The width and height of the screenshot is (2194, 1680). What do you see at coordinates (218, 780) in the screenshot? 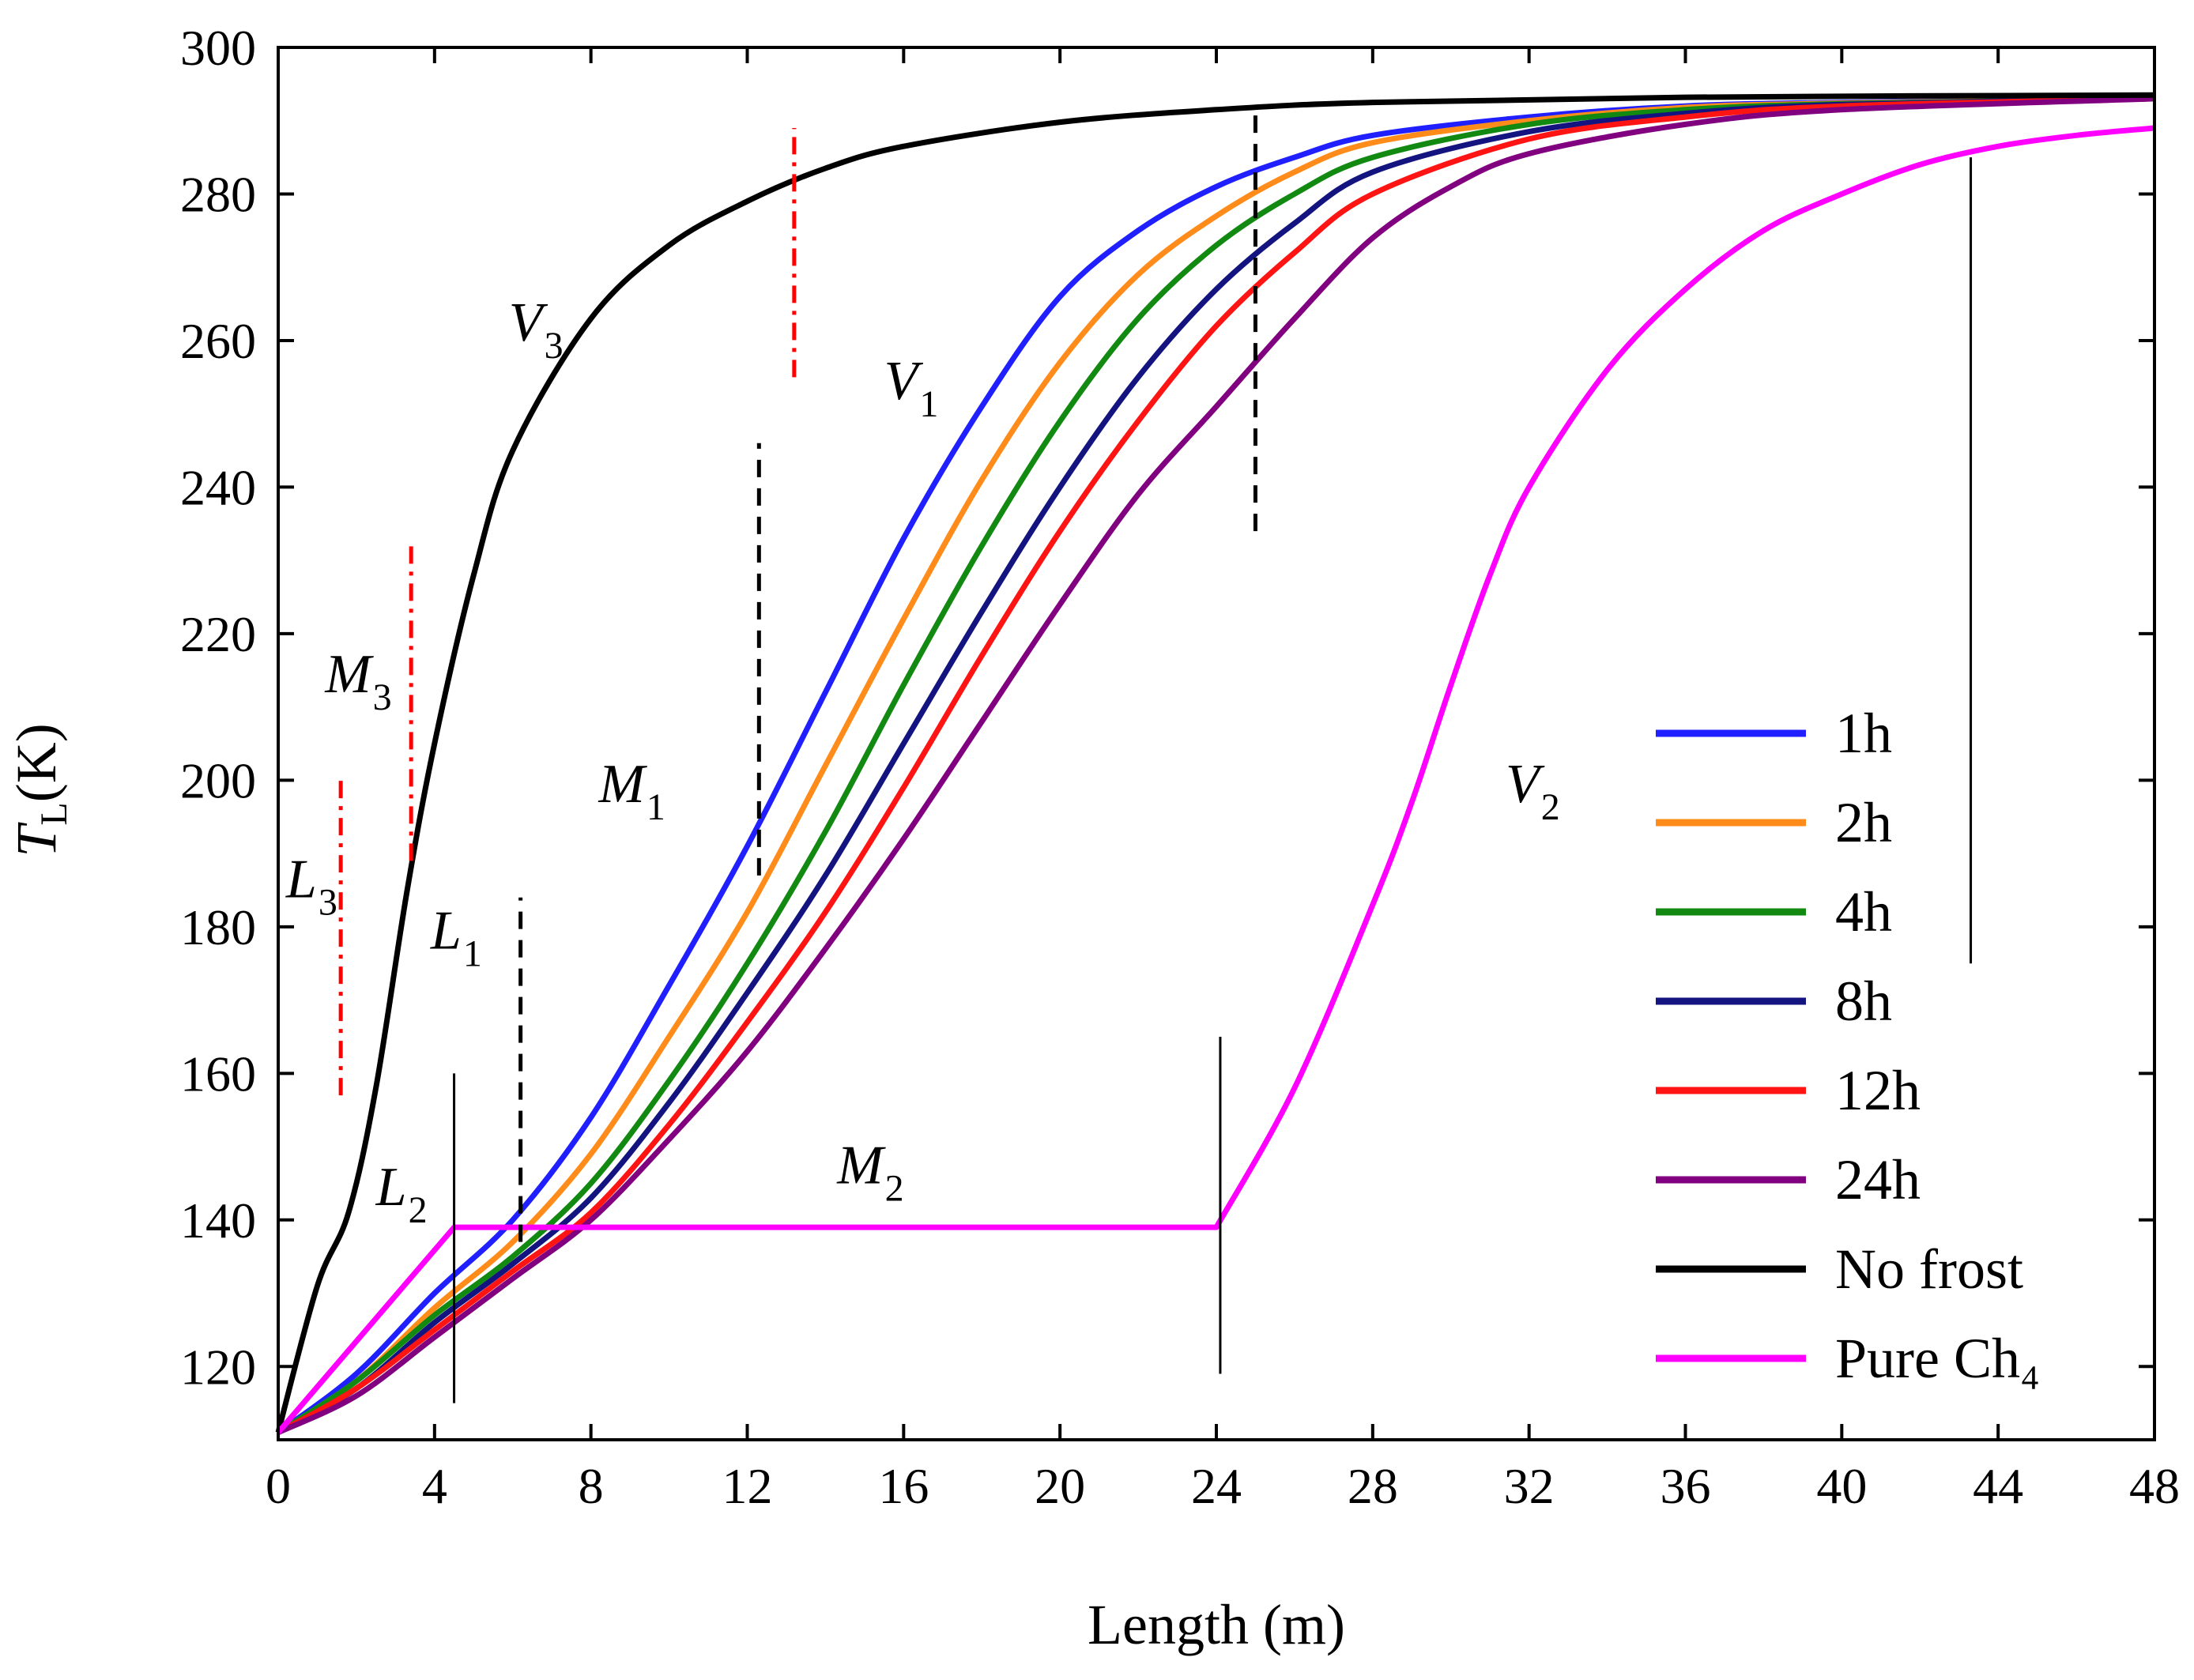
I see `y-tick-label: 200` at bounding box center [218, 780].